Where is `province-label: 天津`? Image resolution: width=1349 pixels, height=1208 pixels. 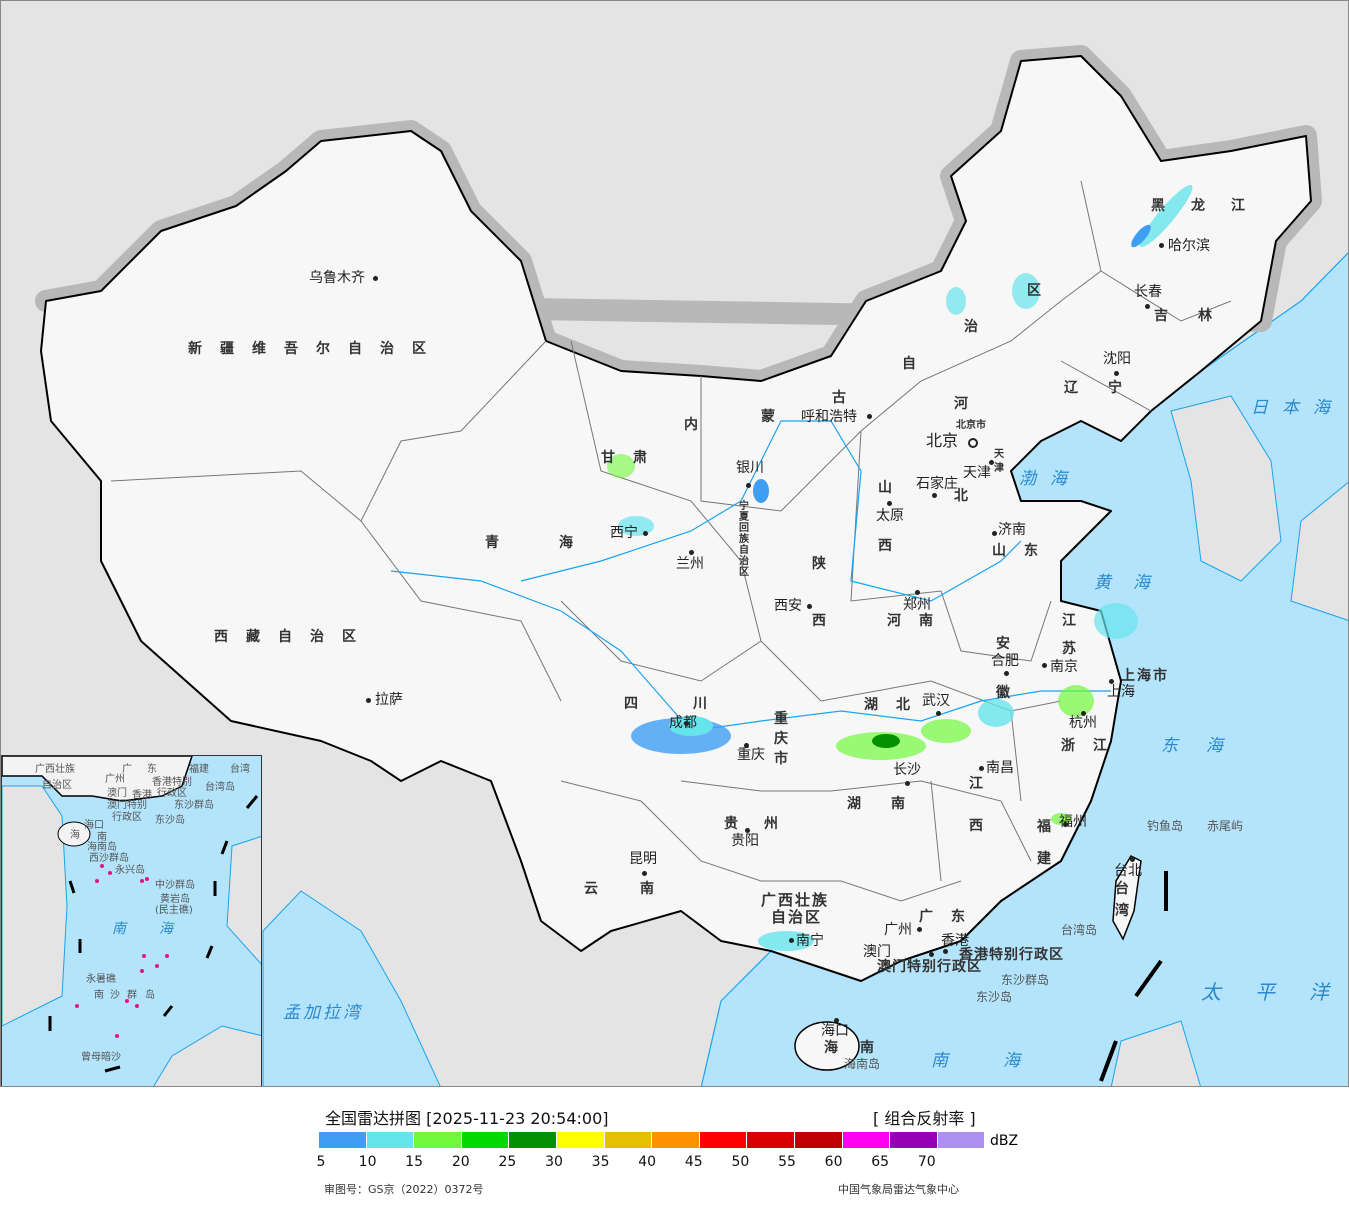
province-label: 天津 is located at coordinates (999, 461).